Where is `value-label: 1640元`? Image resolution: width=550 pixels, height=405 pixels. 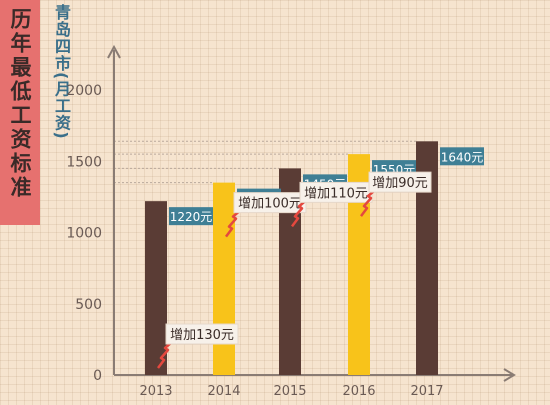 value-label: 1640元 is located at coordinates (462, 157).